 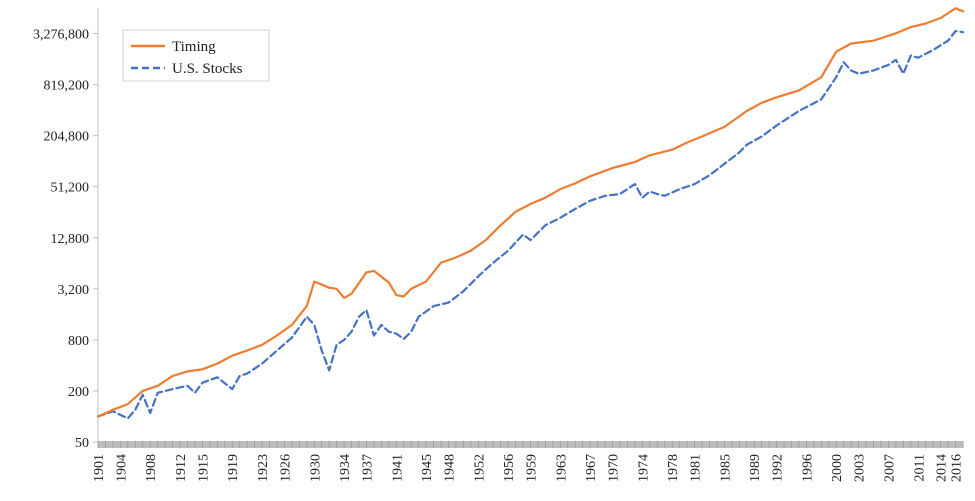 What do you see at coordinates (397, 468) in the screenshot?
I see `x-tick-label: 1941` at bounding box center [397, 468].